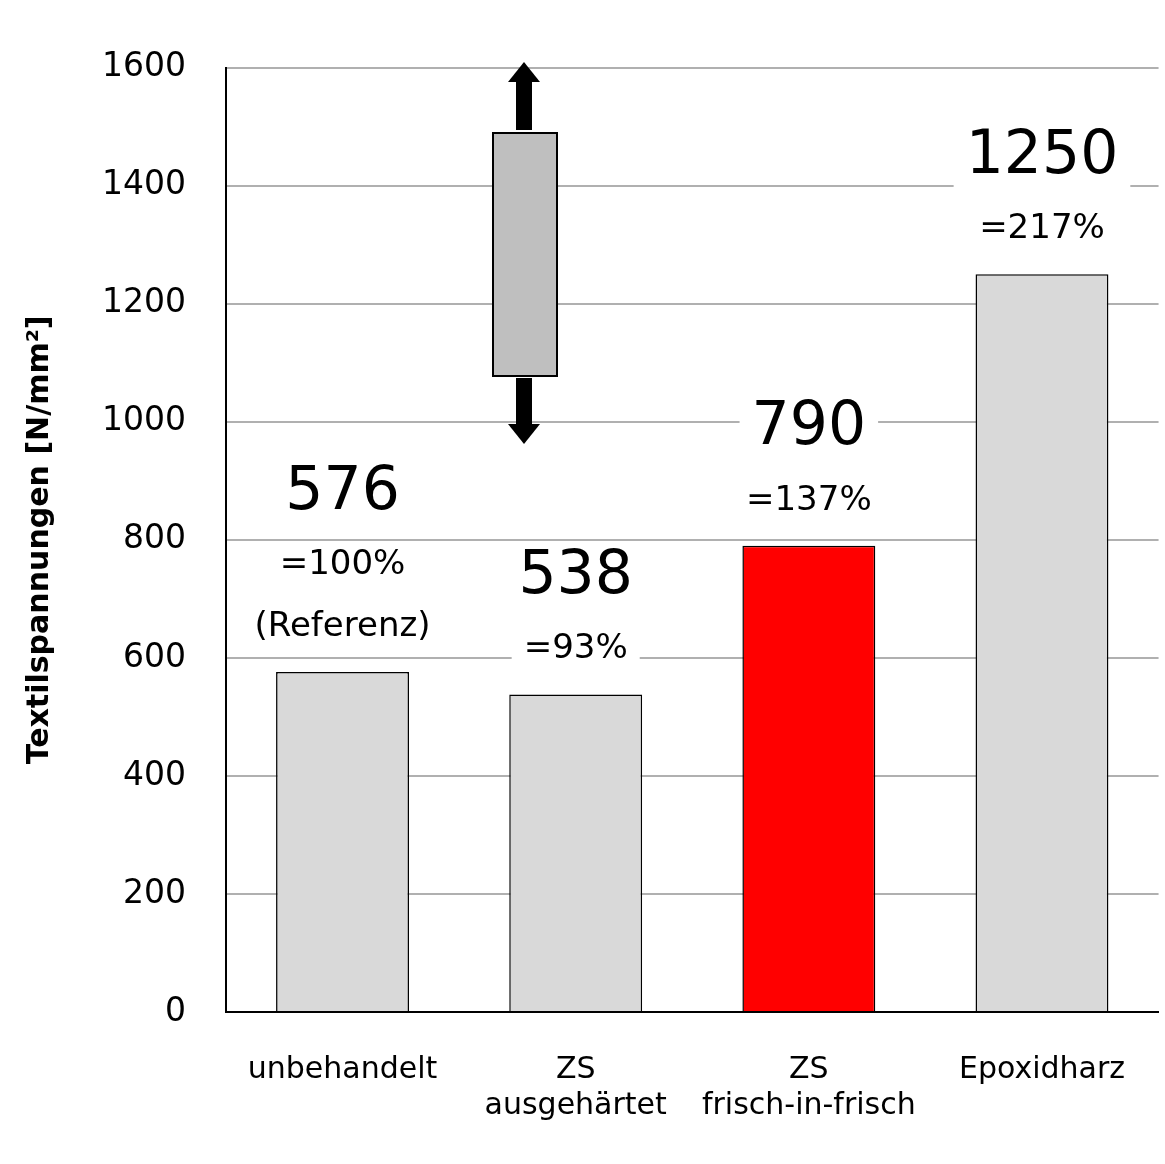 The height and width of the screenshot is (1164, 1165). Describe the element at coordinates (342, 1067) in the screenshot. I see `x-tick-label: unbehandelt` at that location.